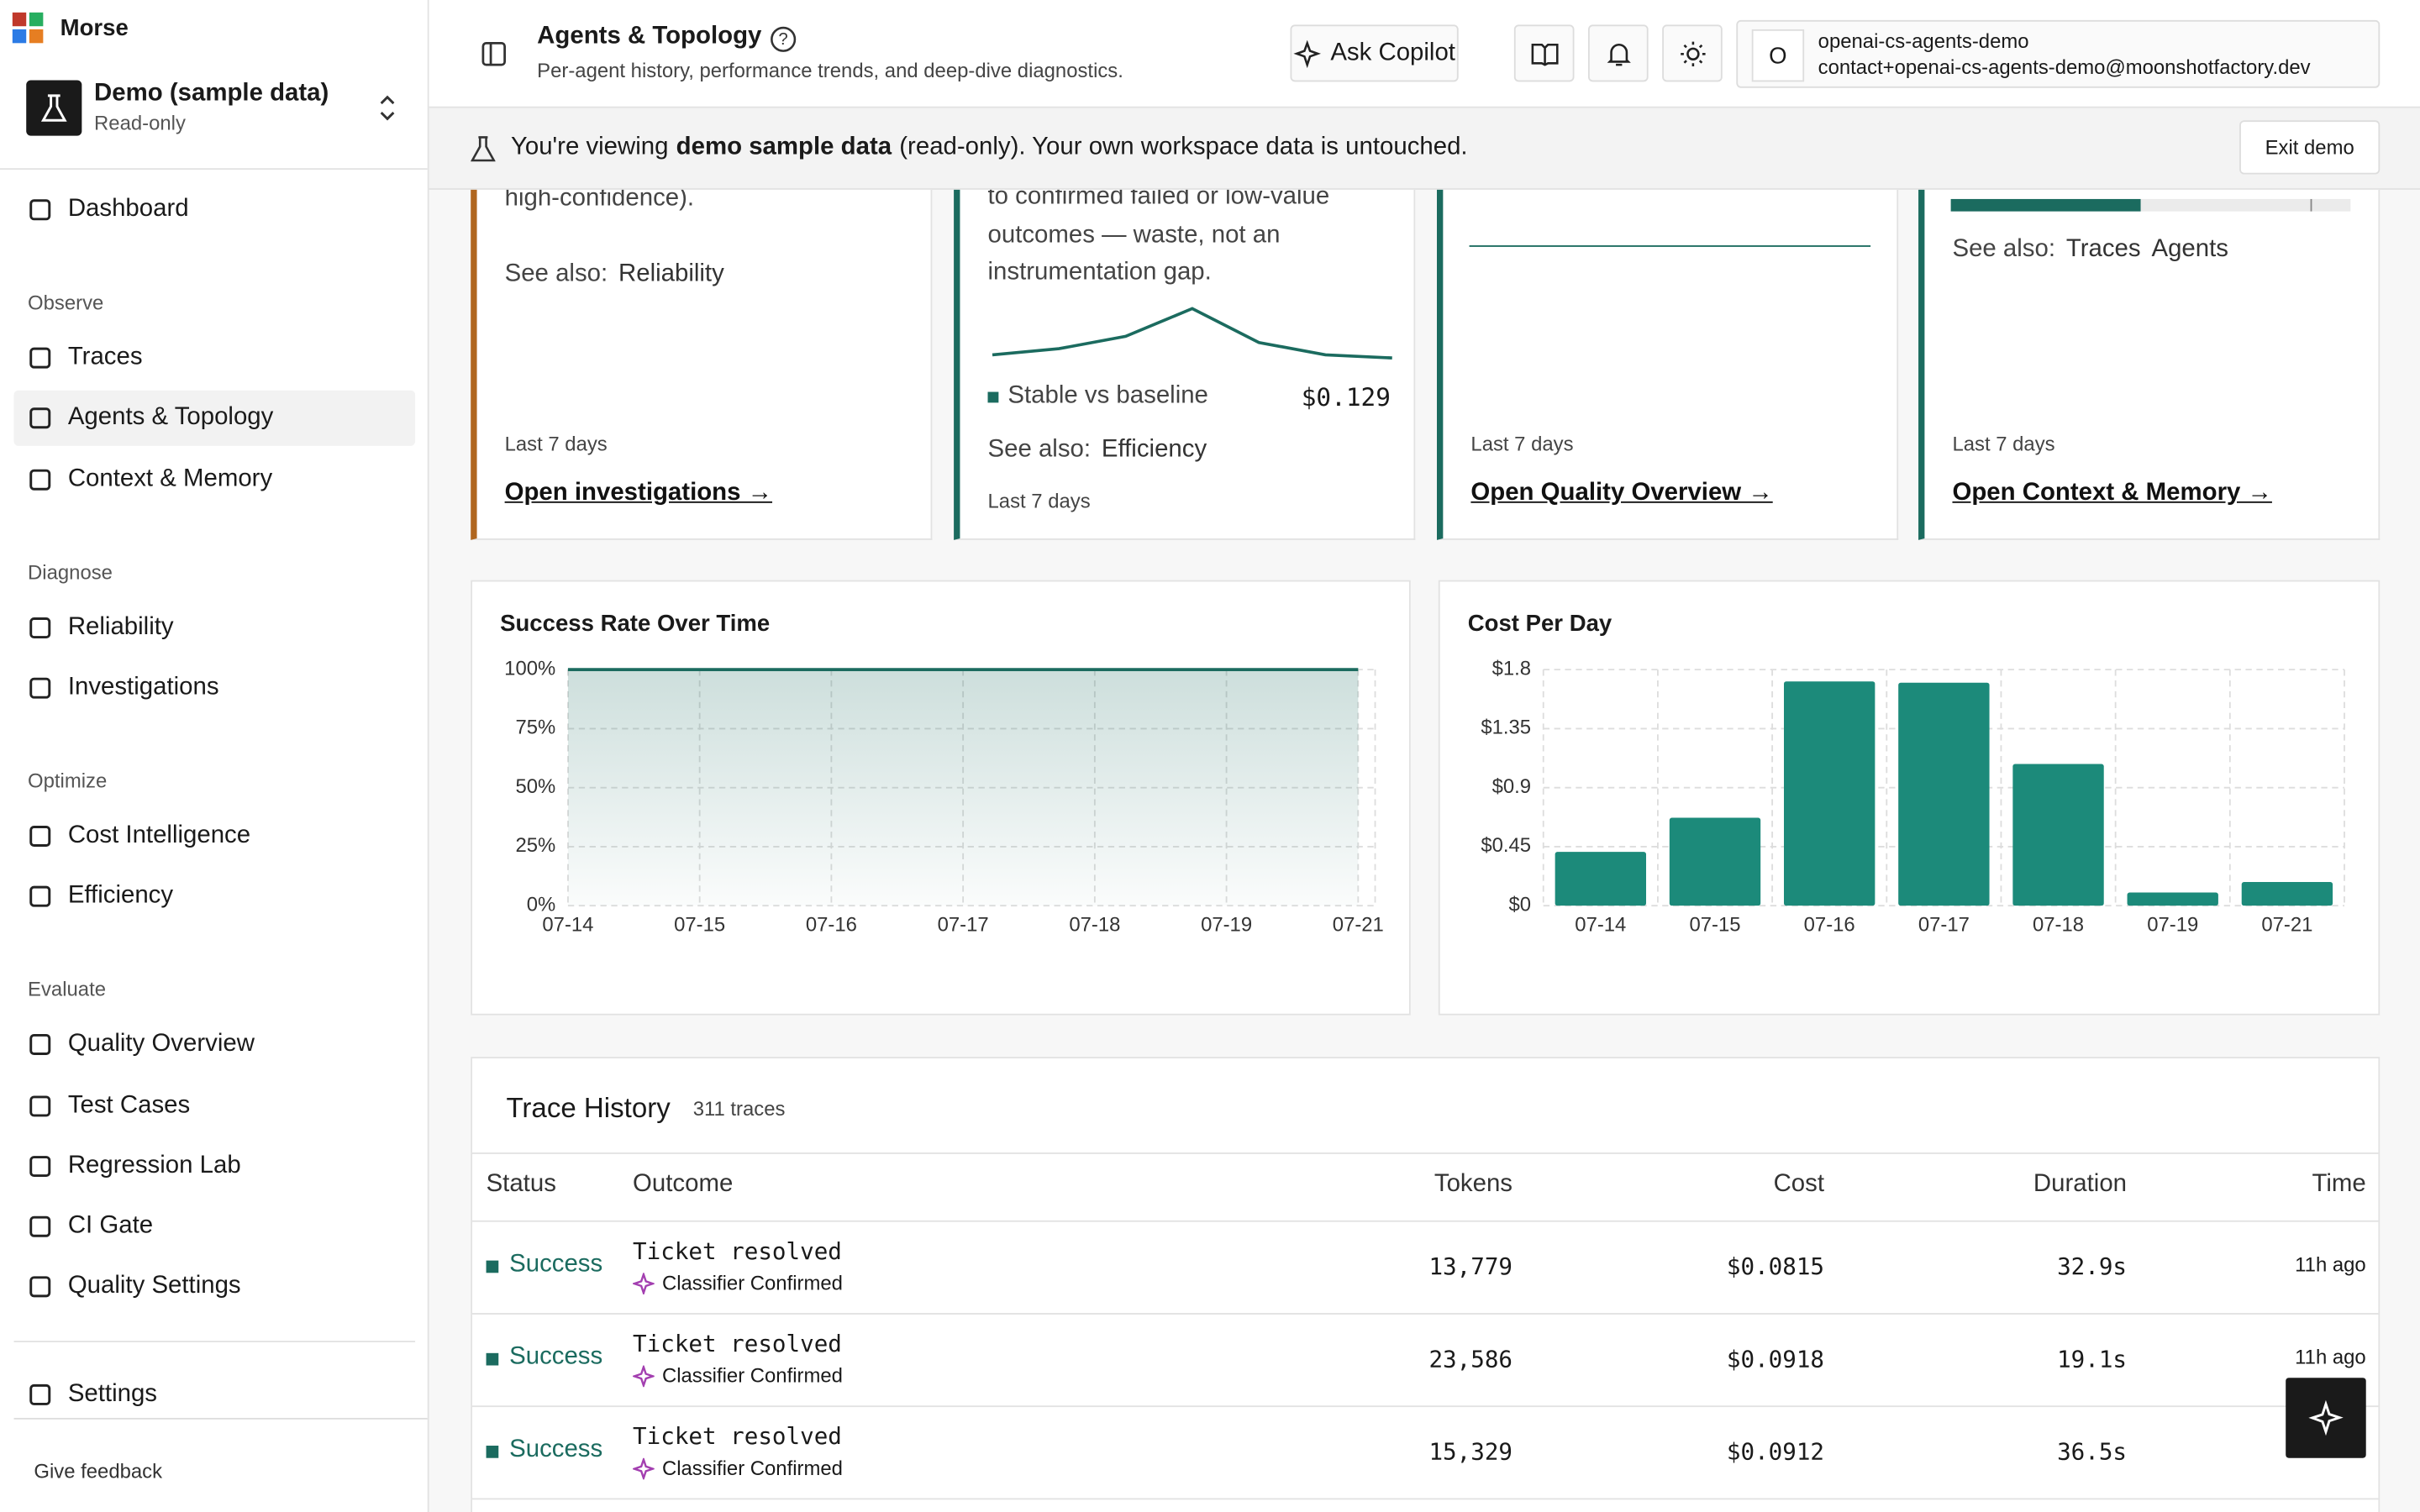 The height and width of the screenshot is (1512, 2420). What do you see at coordinates (98, 1471) in the screenshot?
I see `feedback-link: Give feedback` at bounding box center [98, 1471].